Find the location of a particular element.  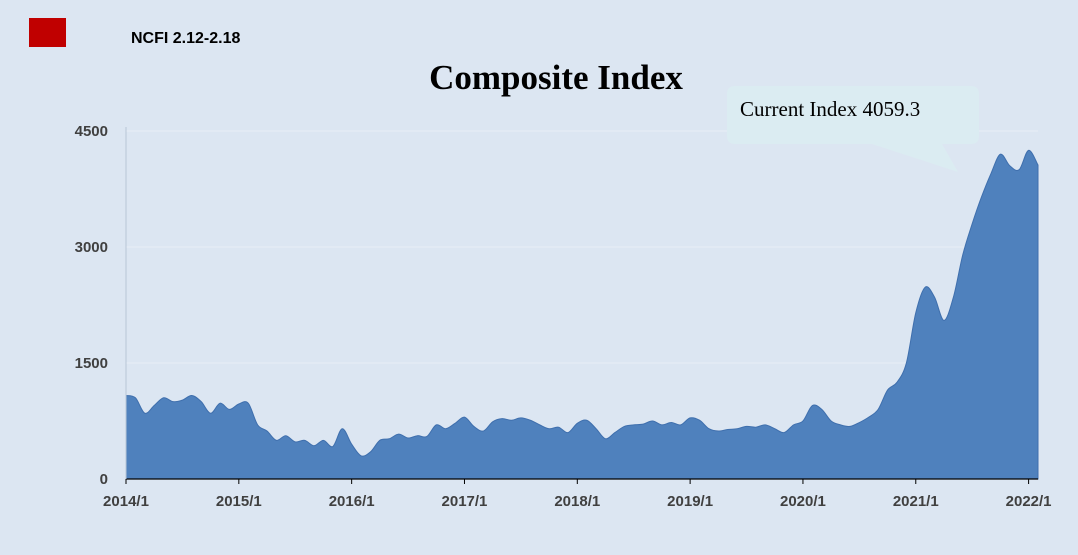

x-tick-label: 2014/1 is located at coordinates (126, 501).